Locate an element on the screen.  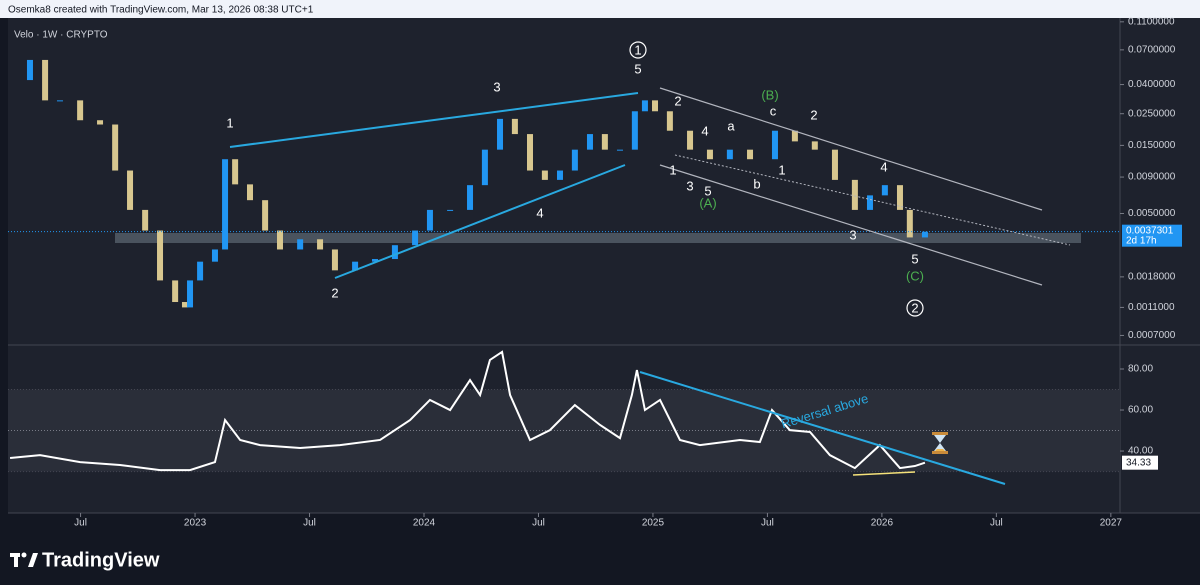
last-value-box is located at coordinates (1140, 462).